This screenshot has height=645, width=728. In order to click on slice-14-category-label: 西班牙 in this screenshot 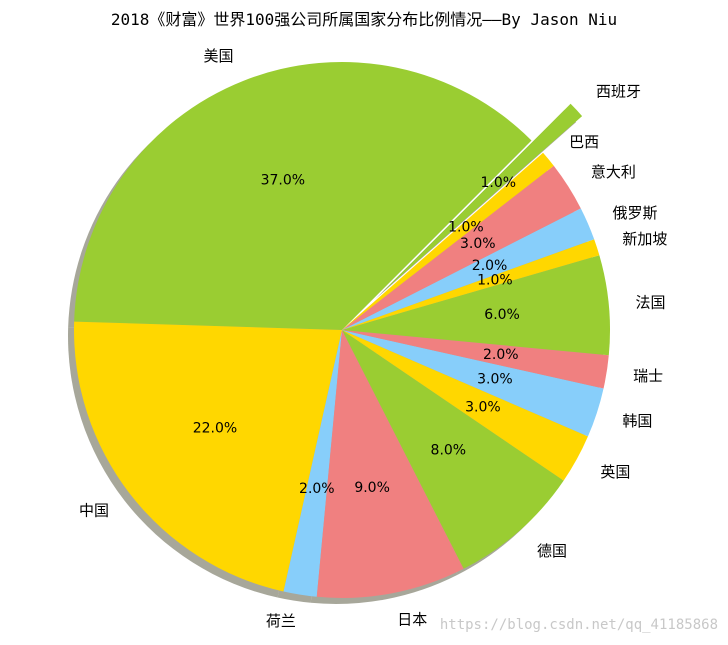, I will do `click(618, 92)`.